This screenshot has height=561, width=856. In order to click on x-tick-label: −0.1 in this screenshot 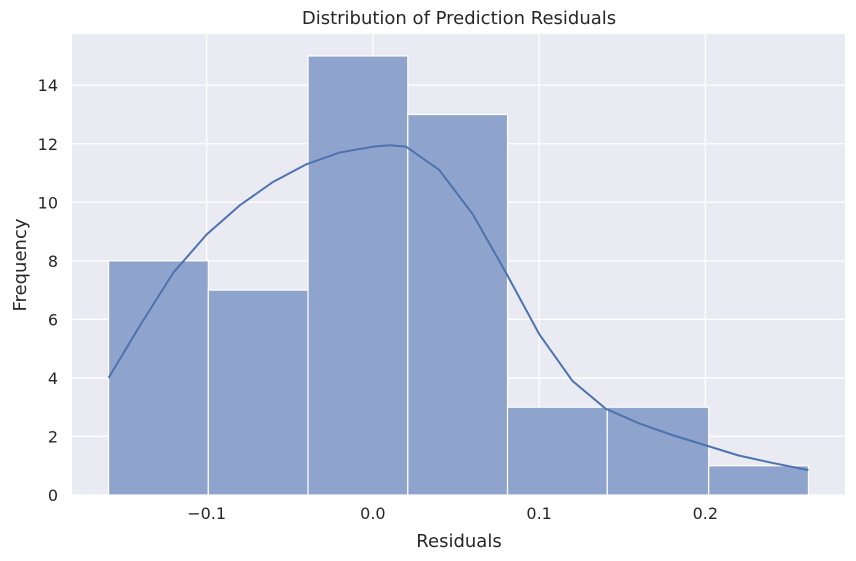, I will do `click(206, 513)`.